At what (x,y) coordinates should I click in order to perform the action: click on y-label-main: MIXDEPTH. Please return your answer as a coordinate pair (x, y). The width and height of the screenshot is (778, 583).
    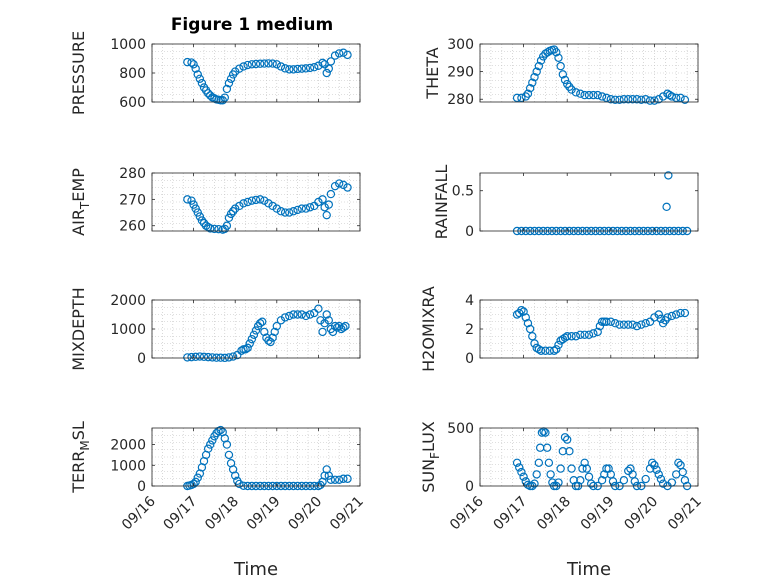
    Looking at the image, I should click on (78, 328).